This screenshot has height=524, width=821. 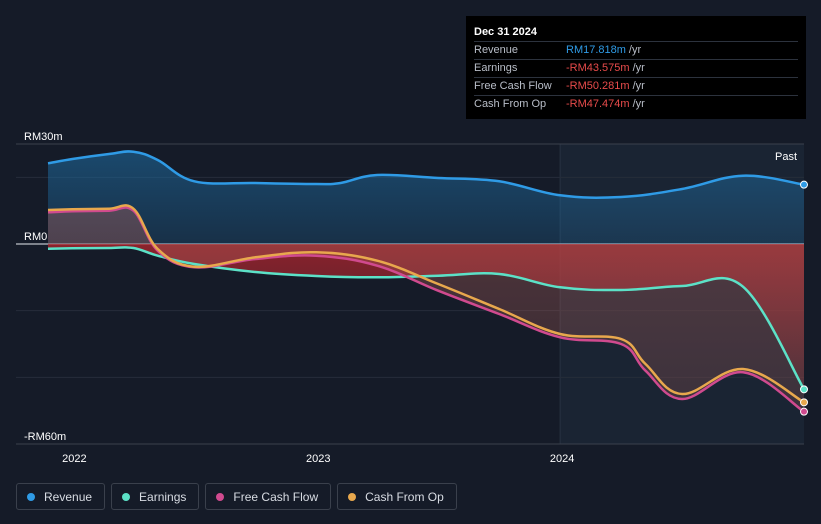 What do you see at coordinates (68, 496) in the screenshot?
I see `legend-label: Revenue` at bounding box center [68, 496].